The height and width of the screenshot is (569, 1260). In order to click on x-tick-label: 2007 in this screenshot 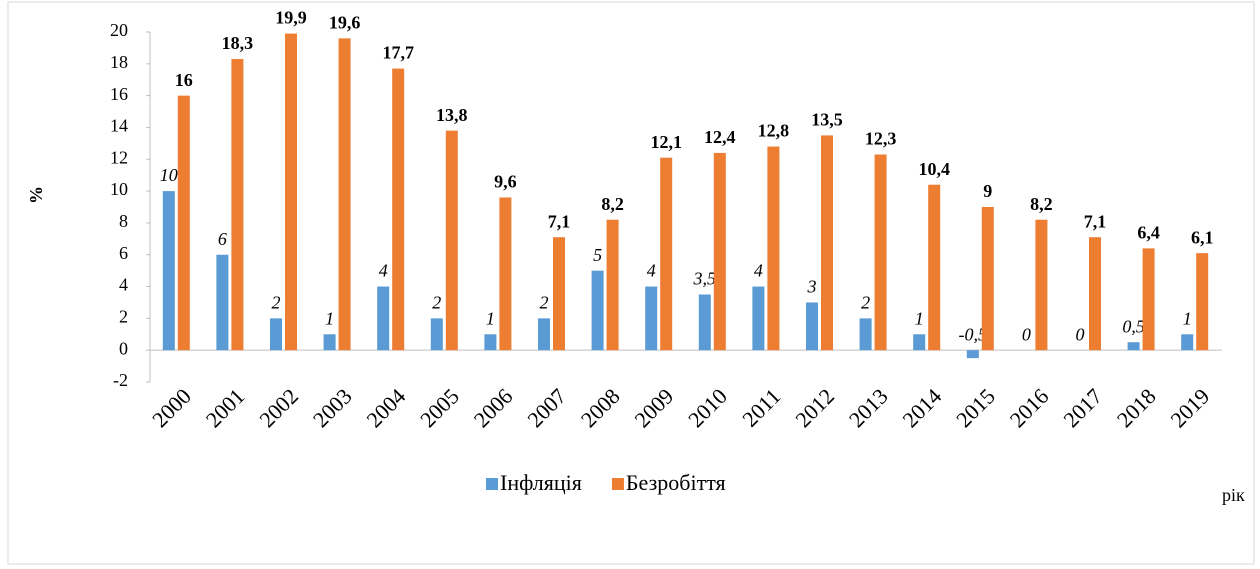, I will do `click(546, 407)`.